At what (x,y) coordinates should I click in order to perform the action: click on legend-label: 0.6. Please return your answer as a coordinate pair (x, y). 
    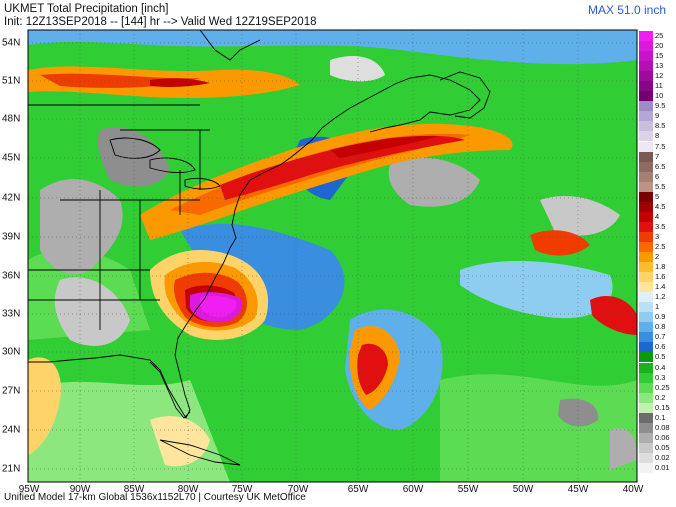
    Looking at the image, I should click on (660, 347).